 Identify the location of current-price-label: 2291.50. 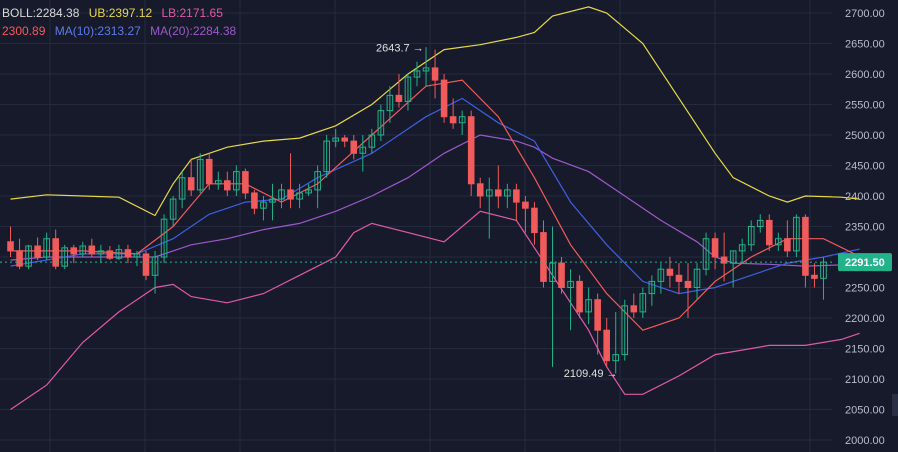
(865, 263).